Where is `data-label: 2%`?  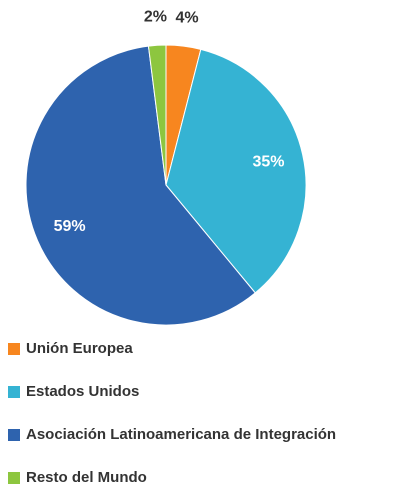
data-label: 2% is located at coordinates (155, 17).